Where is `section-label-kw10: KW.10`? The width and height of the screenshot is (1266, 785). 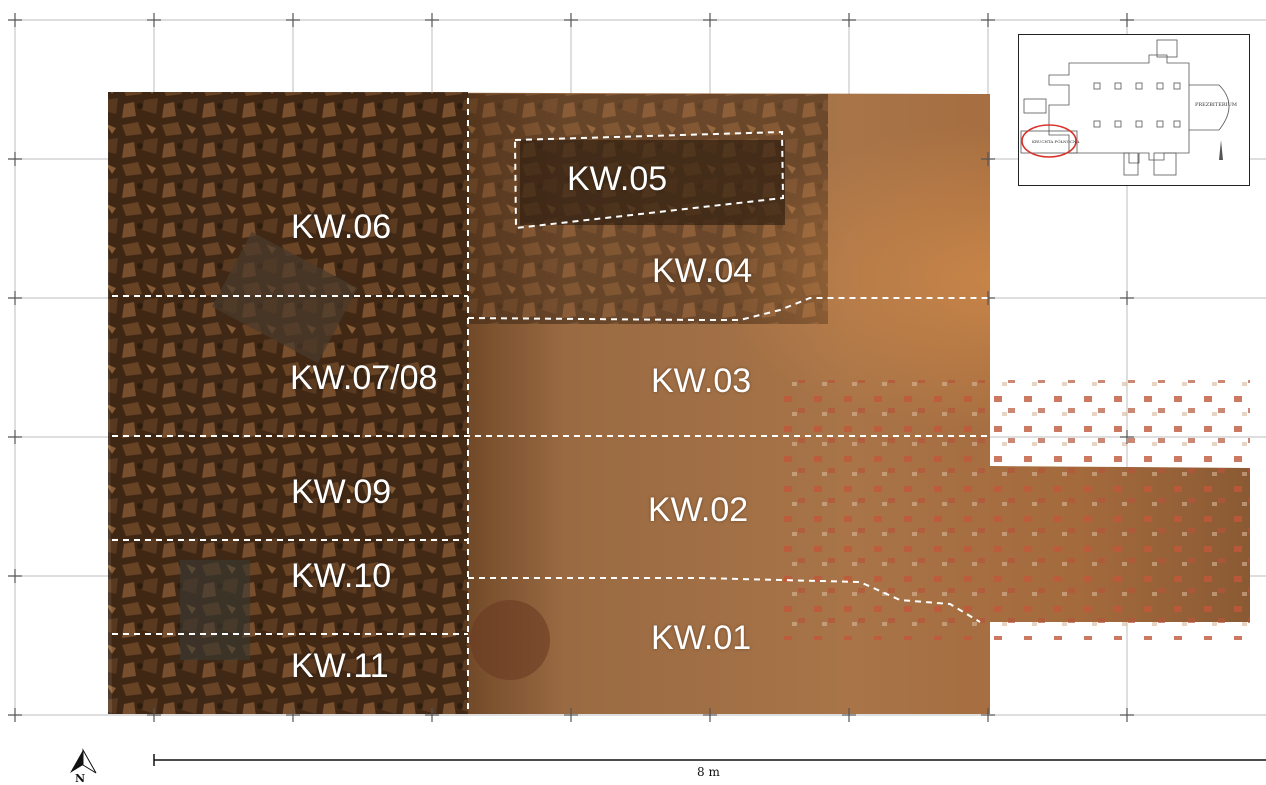
section-label-kw10: KW.10 is located at coordinates (341, 576).